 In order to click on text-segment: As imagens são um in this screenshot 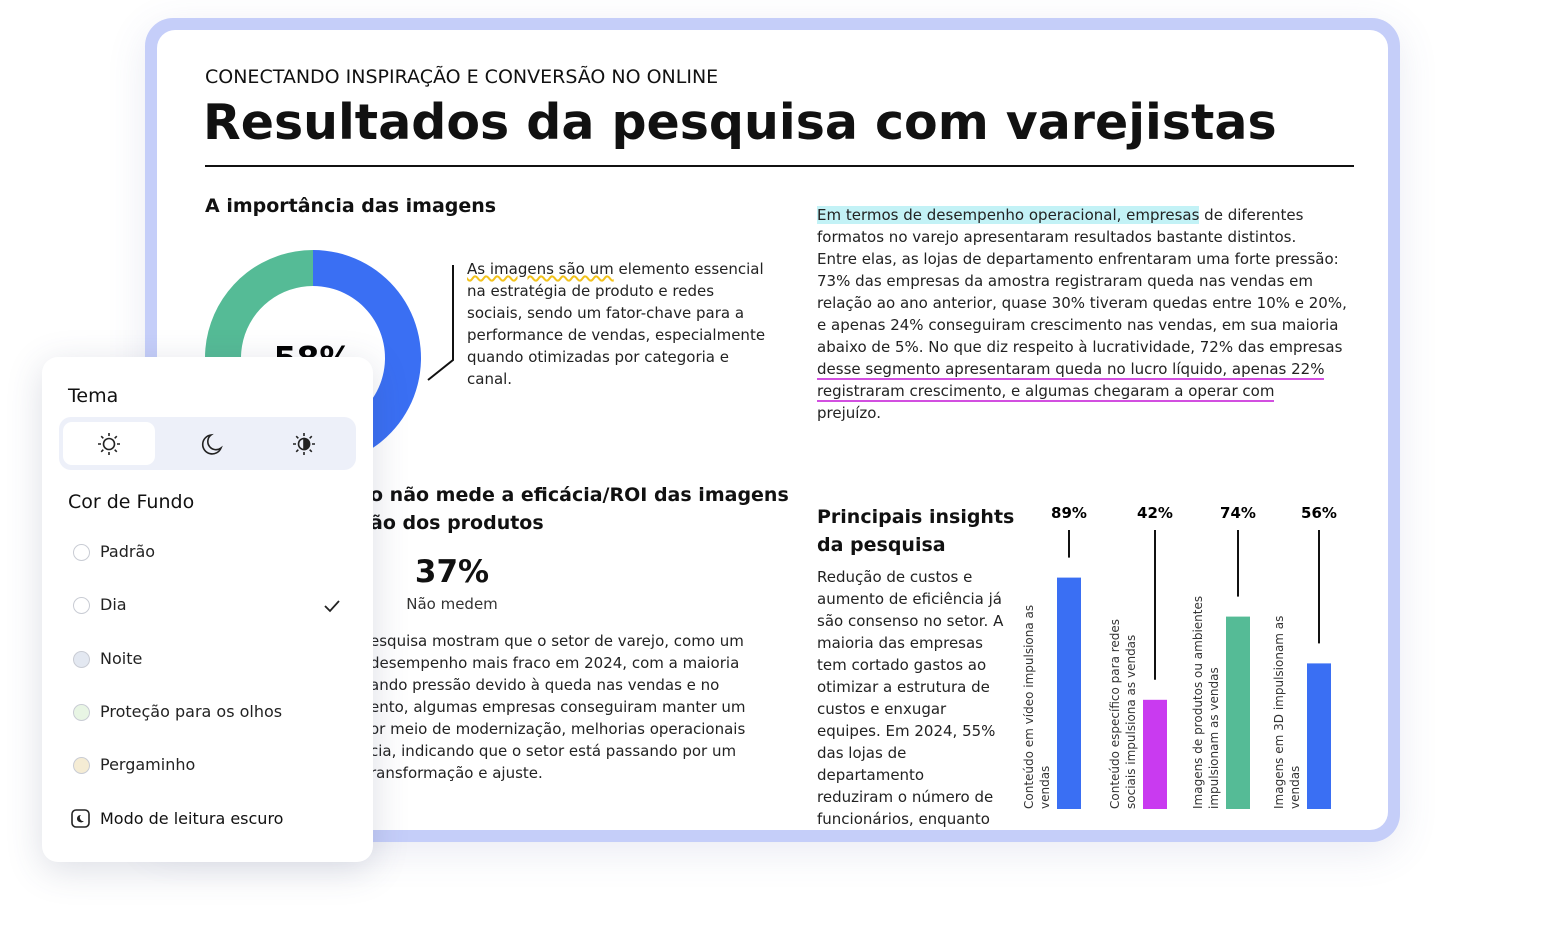, I will do `click(540, 269)`.